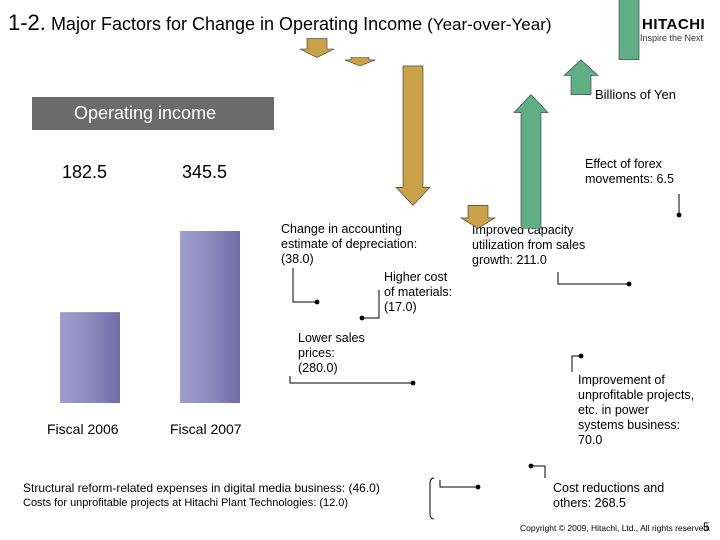 This screenshot has height=540, width=720. Describe the element at coordinates (478, 487) in the screenshot. I see `leader-restructuring-dot` at that location.